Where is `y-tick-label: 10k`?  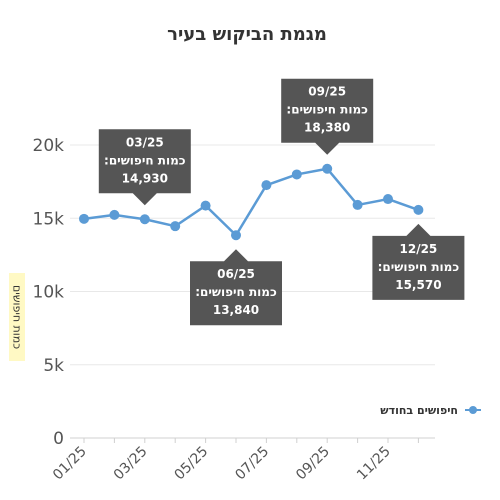
y-tick-label: 10k is located at coordinates (49, 293).